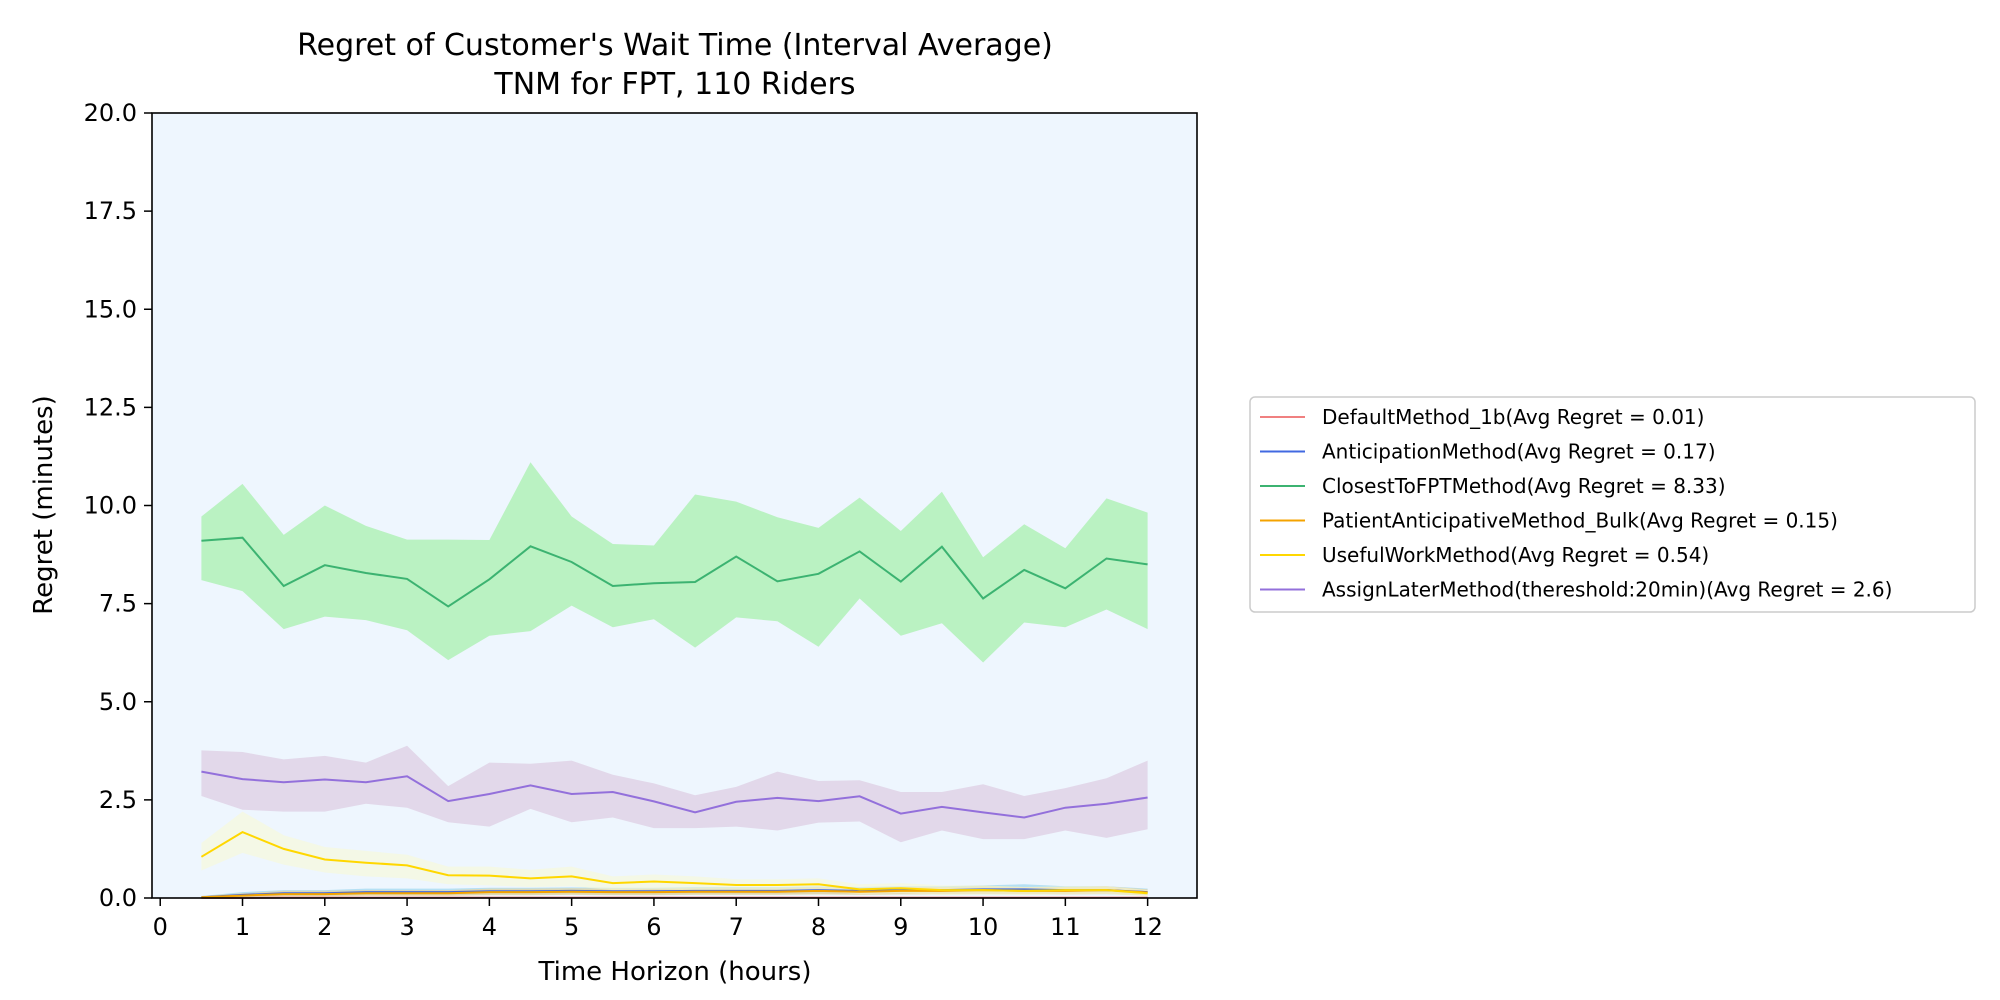  I want to click on x-tick-label-2: 2, so click(324, 927).